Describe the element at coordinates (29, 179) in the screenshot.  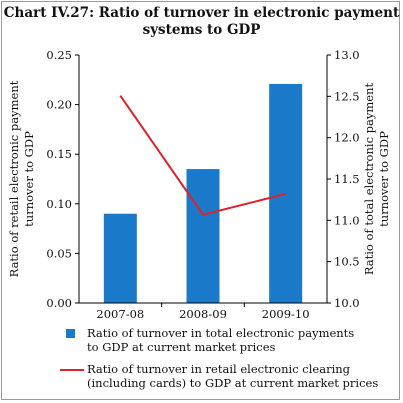
I see `left-axis-title-line-2: turnover to GDP` at that location.